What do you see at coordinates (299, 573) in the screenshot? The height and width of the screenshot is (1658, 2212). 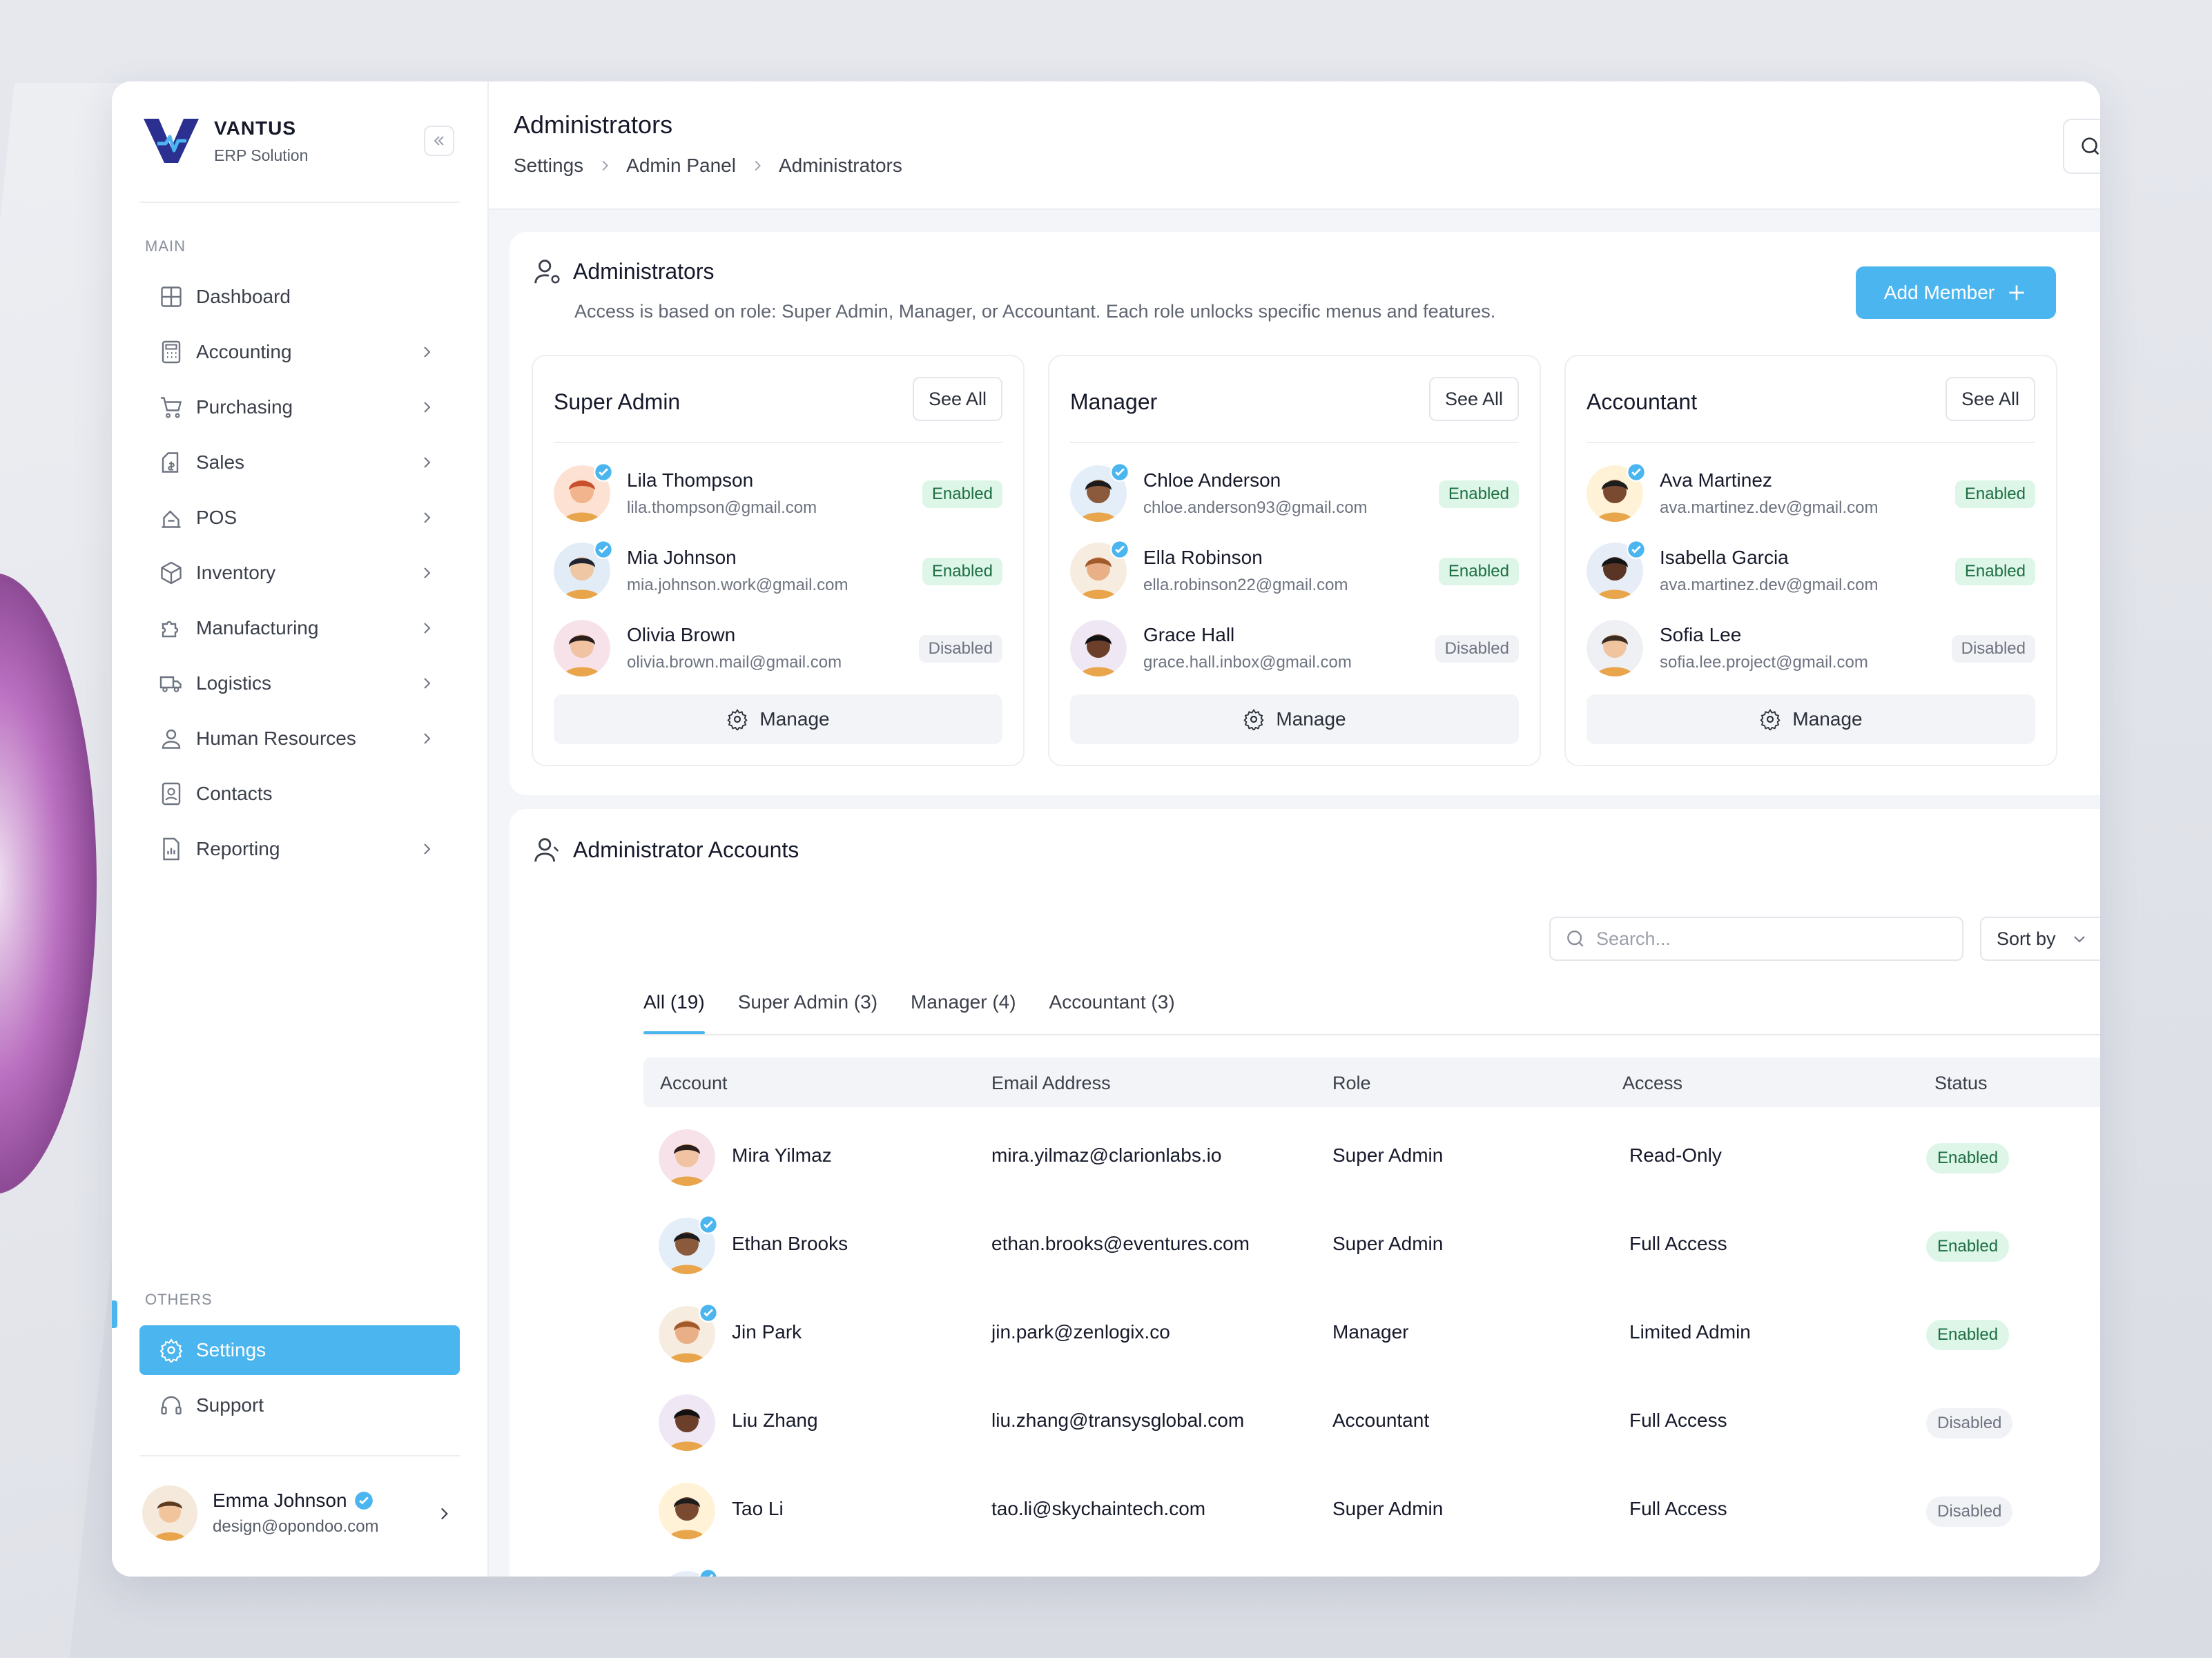 I see `sidebar-item-inventory: Inventory` at bounding box center [299, 573].